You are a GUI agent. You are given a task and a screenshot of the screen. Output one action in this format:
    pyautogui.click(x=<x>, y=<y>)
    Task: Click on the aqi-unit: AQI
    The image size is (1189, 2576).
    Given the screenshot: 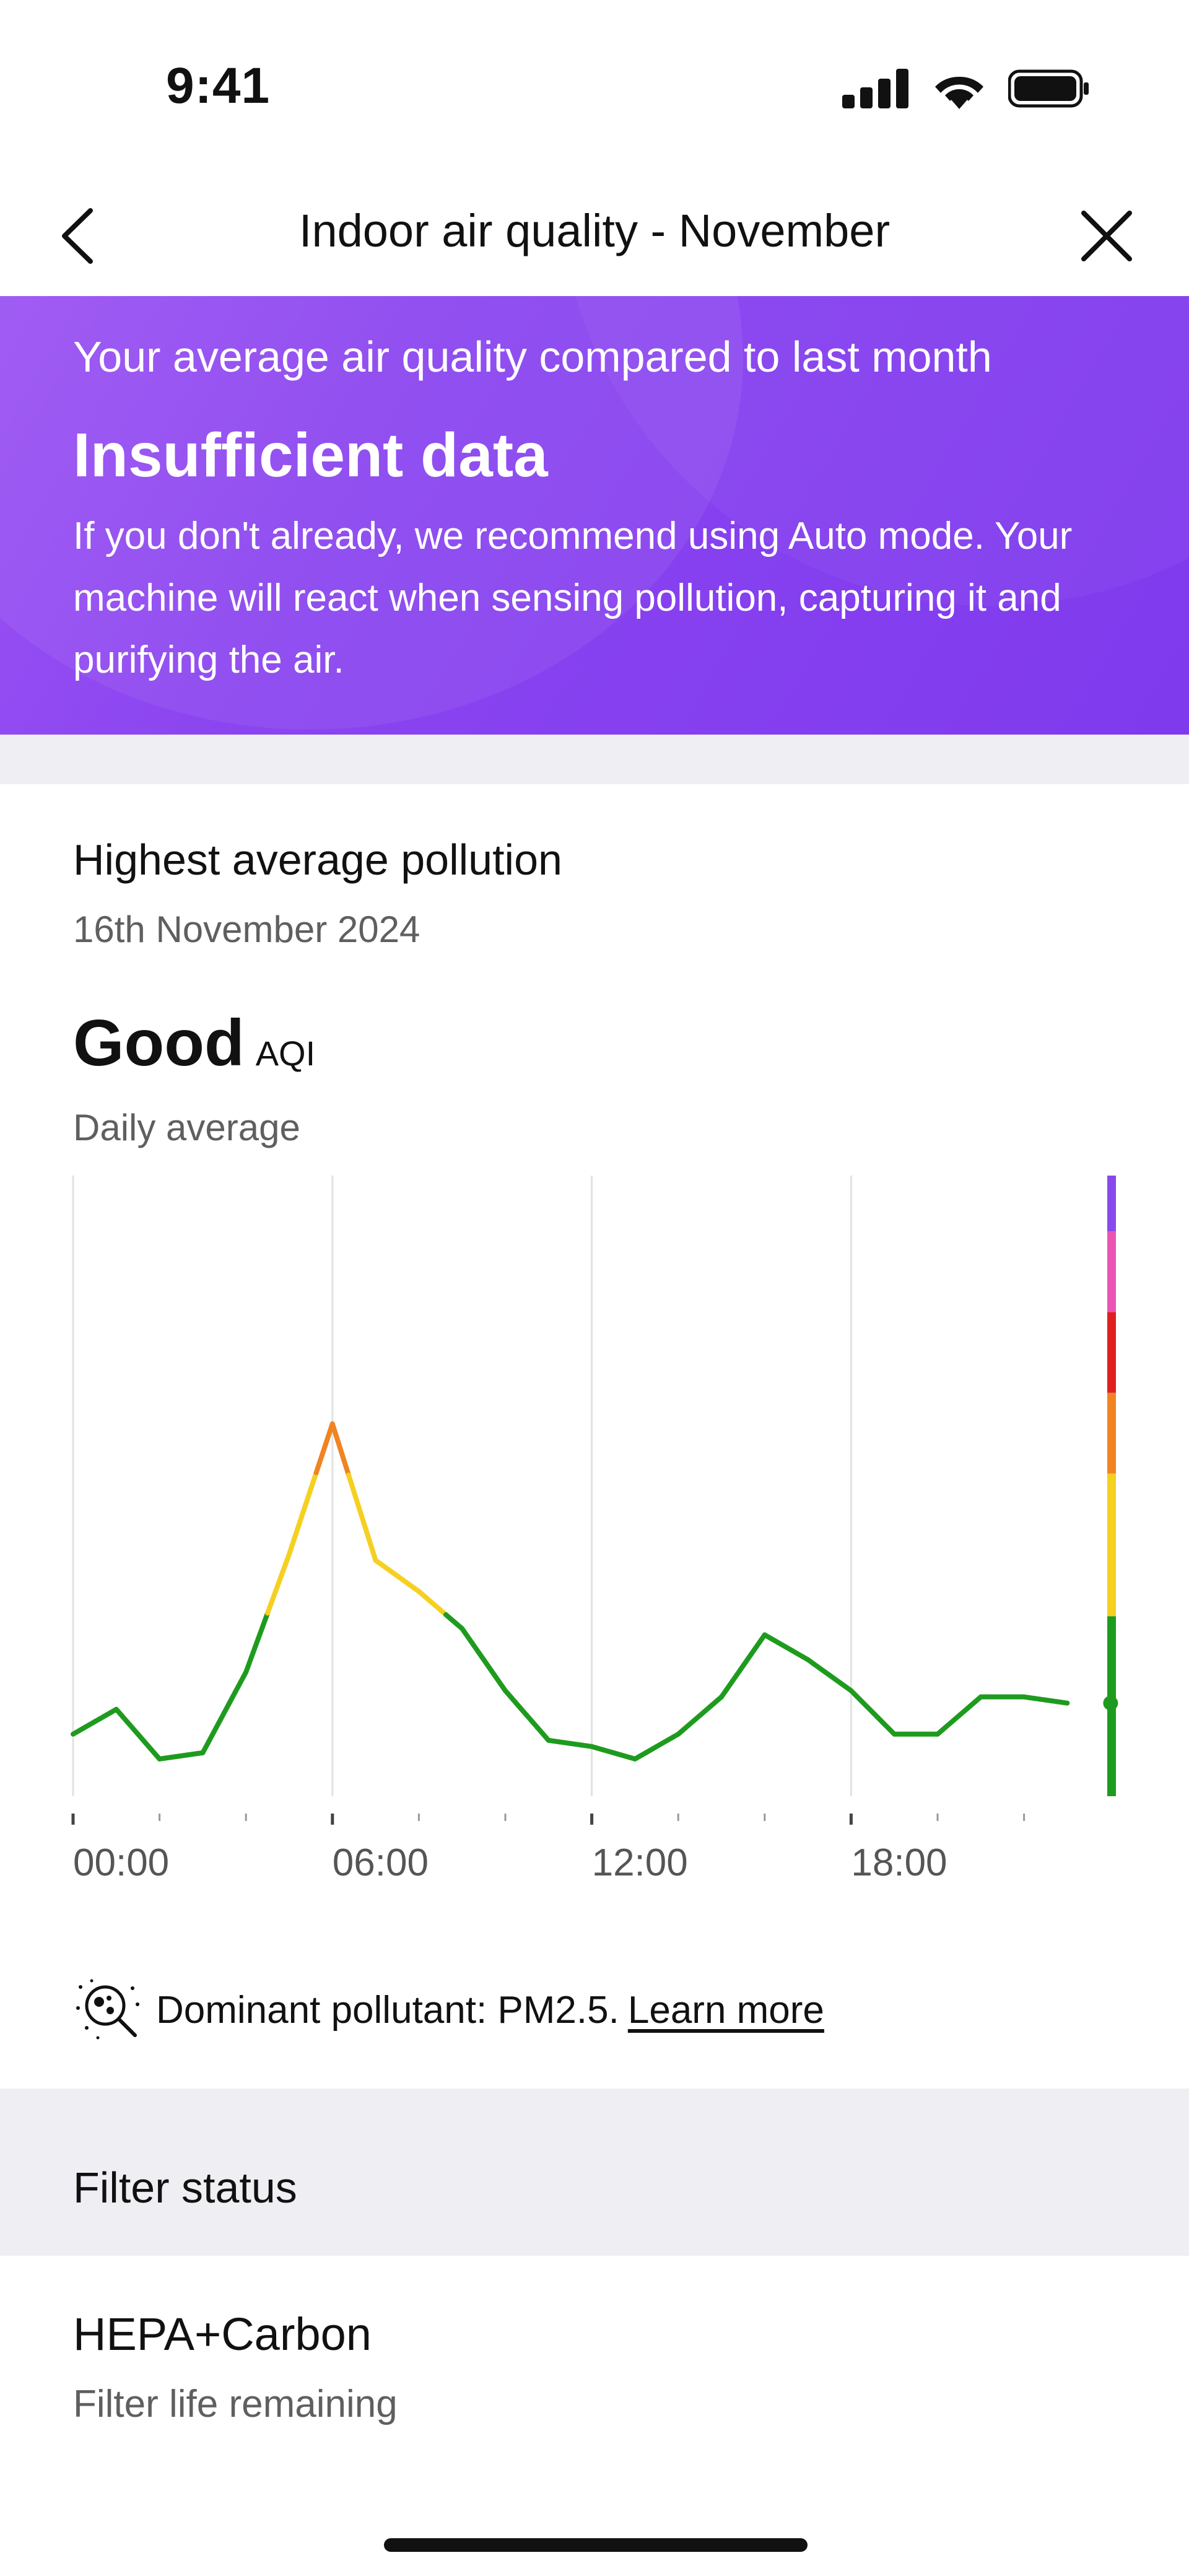 What is the action you would take?
    pyautogui.click(x=285, y=1053)
    